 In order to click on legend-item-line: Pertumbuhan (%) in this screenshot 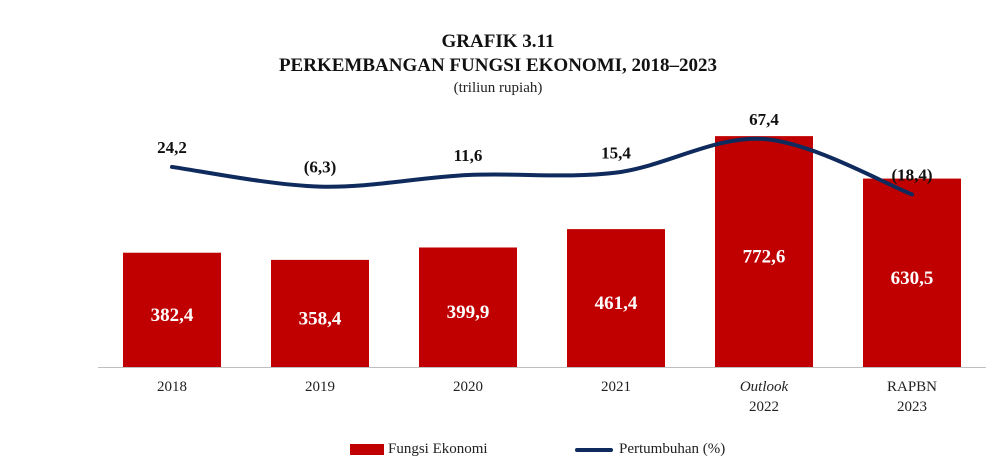, I will do `click(650, 449)`.